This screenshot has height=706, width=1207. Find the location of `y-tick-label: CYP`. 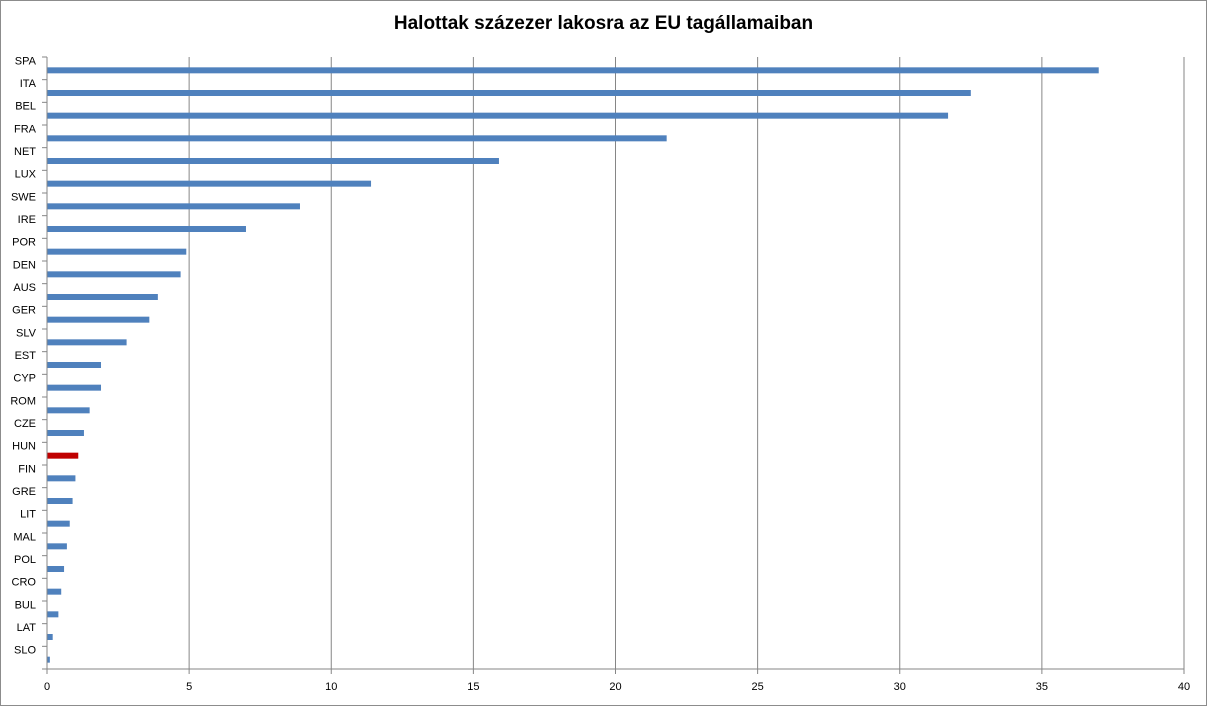

y-tick-label: CYP is located at coordinates (24, 379).